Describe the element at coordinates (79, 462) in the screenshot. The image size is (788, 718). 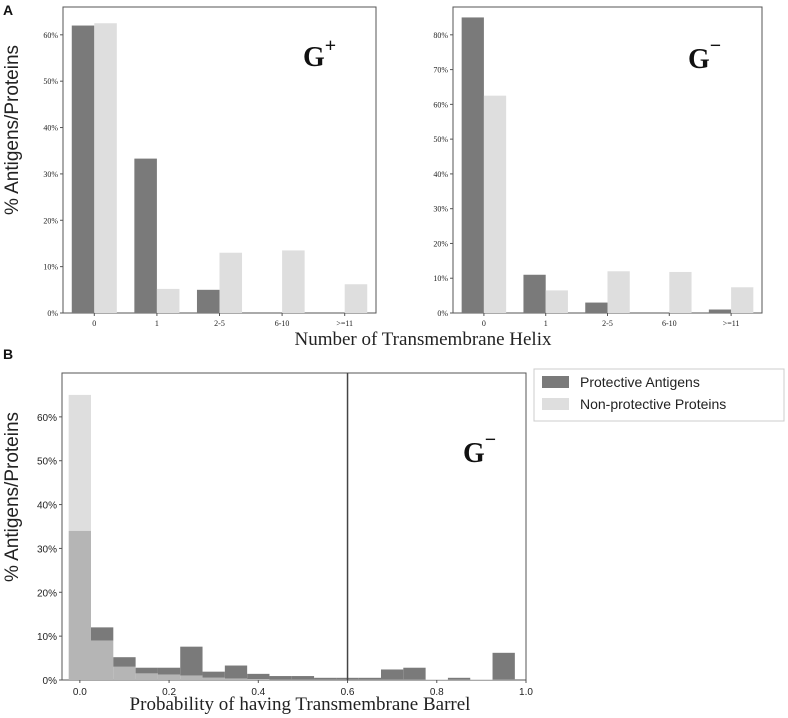
I see `bin-nonprotective` at that location.